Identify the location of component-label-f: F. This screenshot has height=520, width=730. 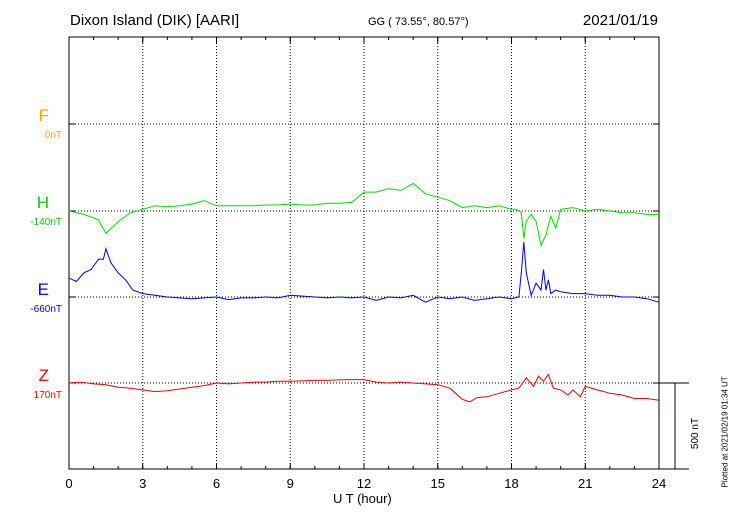
(43, 115).